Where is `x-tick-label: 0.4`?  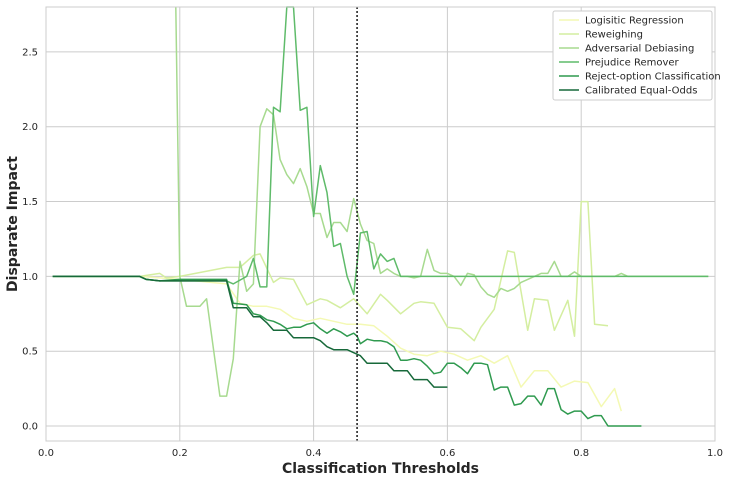 x-tick-label: 0.4 is located at coordinates (314, 453).